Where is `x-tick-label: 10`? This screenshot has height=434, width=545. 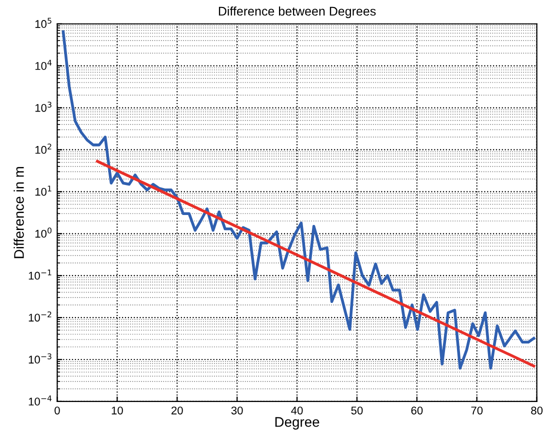 x-tick-label: 10 is located at coordinates (117, 410).